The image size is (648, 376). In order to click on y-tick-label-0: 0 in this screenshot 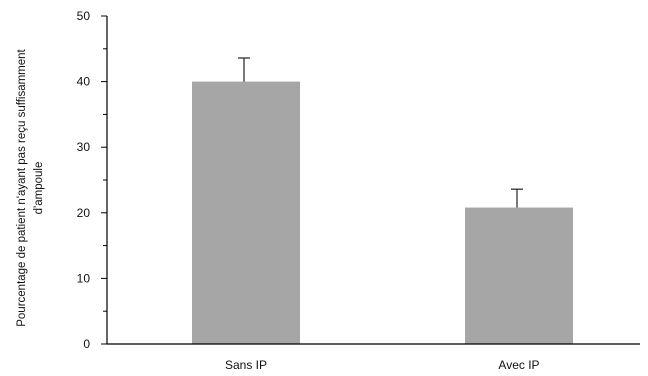, I will do `click(86, 344)`.